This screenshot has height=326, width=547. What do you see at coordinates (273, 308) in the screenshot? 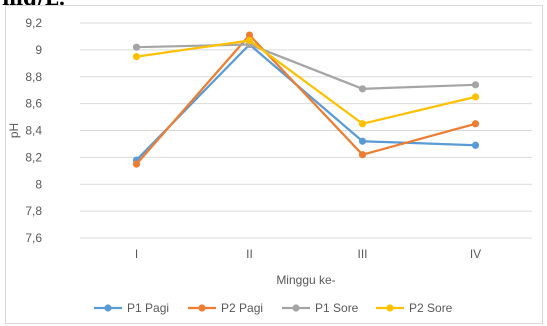
I see `legend: P1 Pagi P2 Pagi P1 Sore P2 Sore` at bounding box center [273, 308].